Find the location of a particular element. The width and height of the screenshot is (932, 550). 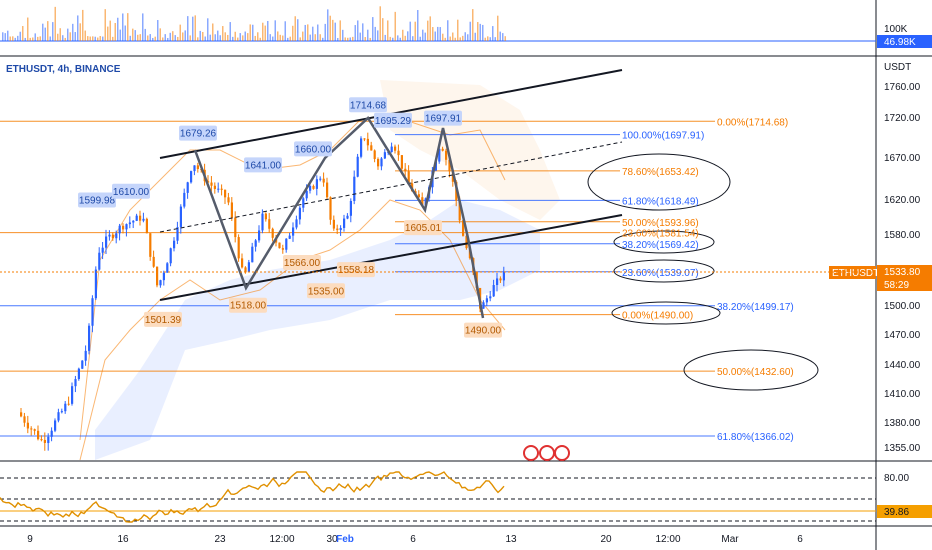

price-tick-label: 1670.00 is located at coordinates (902, 158).